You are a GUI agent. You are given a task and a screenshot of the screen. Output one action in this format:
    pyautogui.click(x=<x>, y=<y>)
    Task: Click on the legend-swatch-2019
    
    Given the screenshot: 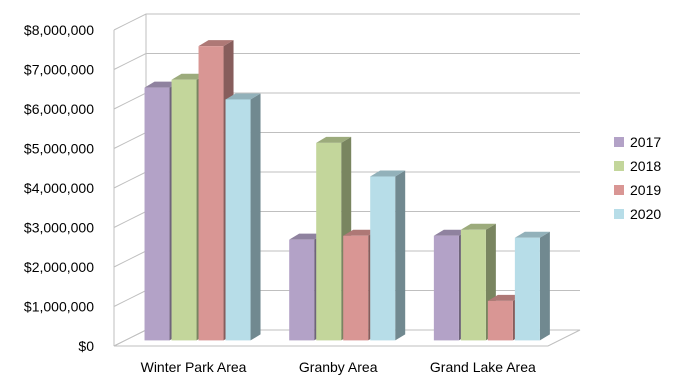 What is the action you would take?
    pyautogui.click(x=619, y=190)
    